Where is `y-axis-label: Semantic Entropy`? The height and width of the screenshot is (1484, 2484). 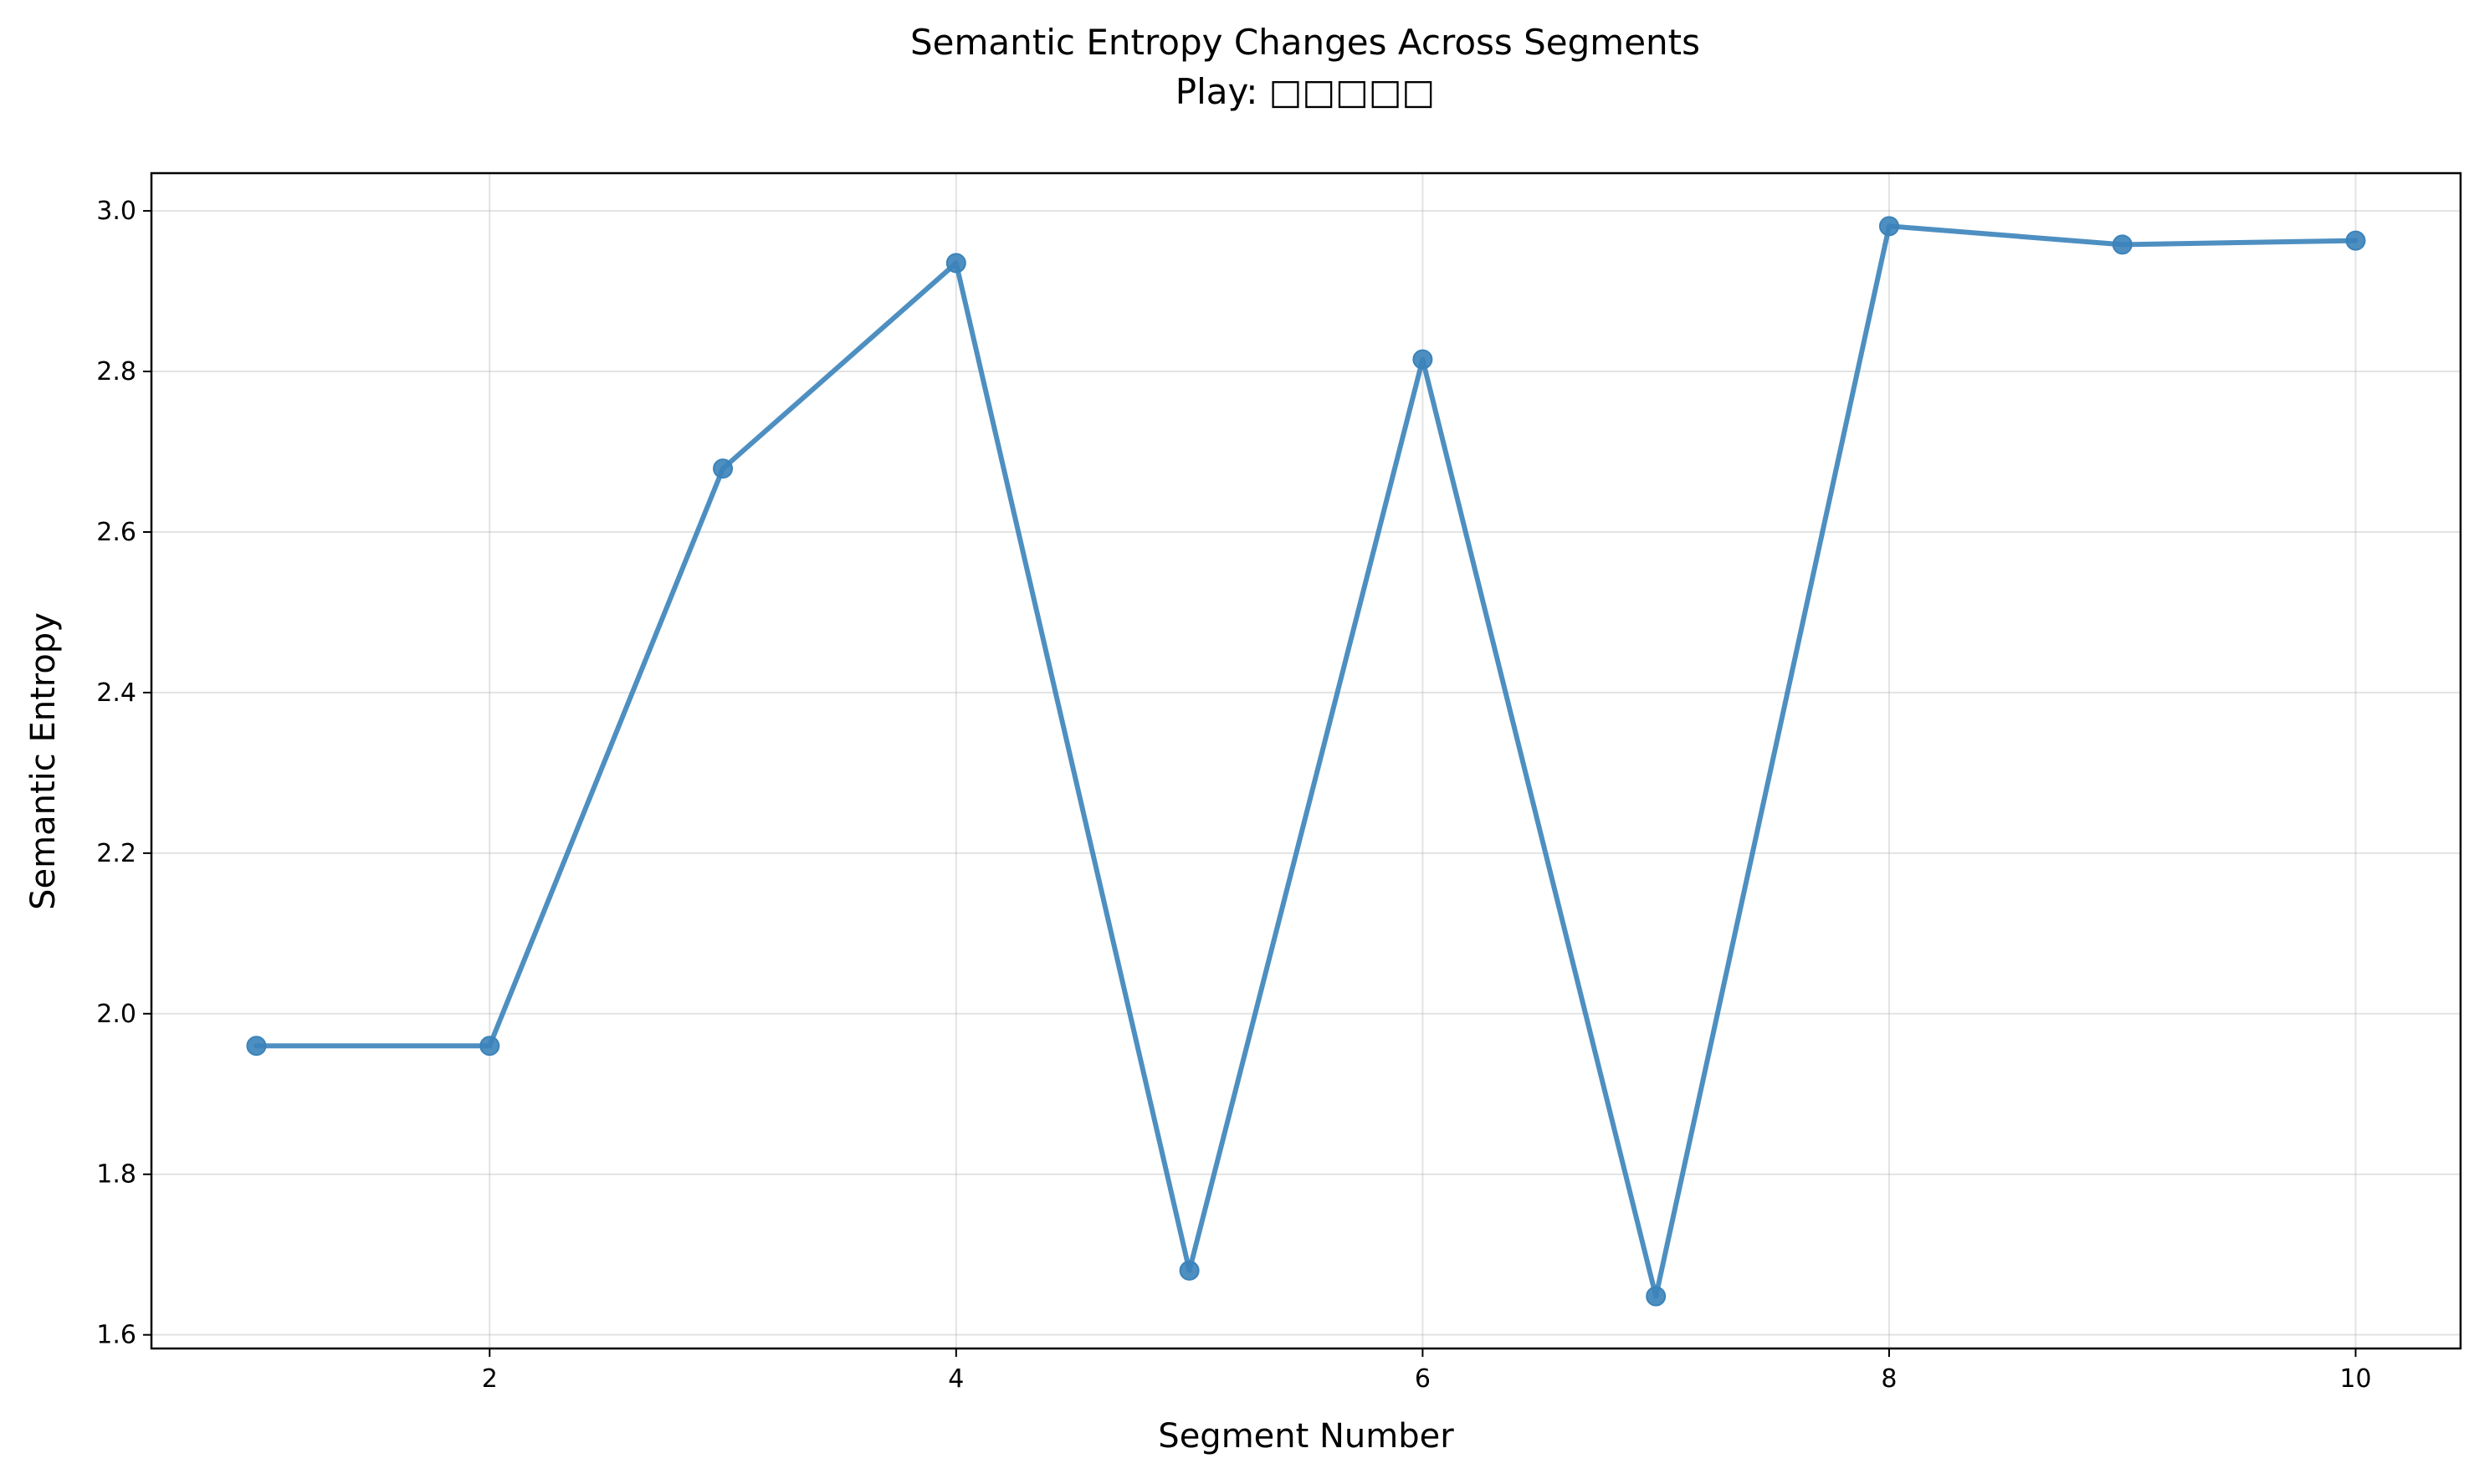 y-axis-label: Semantic Entropy is located at coordinates (43, 761).